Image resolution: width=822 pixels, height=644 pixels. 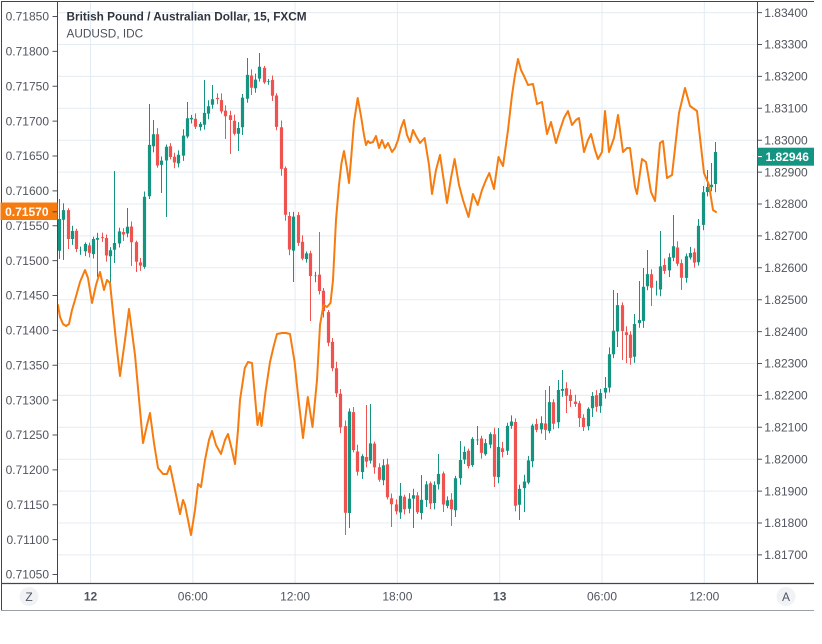 What do you see at coordinates (786, 428) in the screenshot?
I see `svg-text: 1.82100` at bounding box center [786, 428].